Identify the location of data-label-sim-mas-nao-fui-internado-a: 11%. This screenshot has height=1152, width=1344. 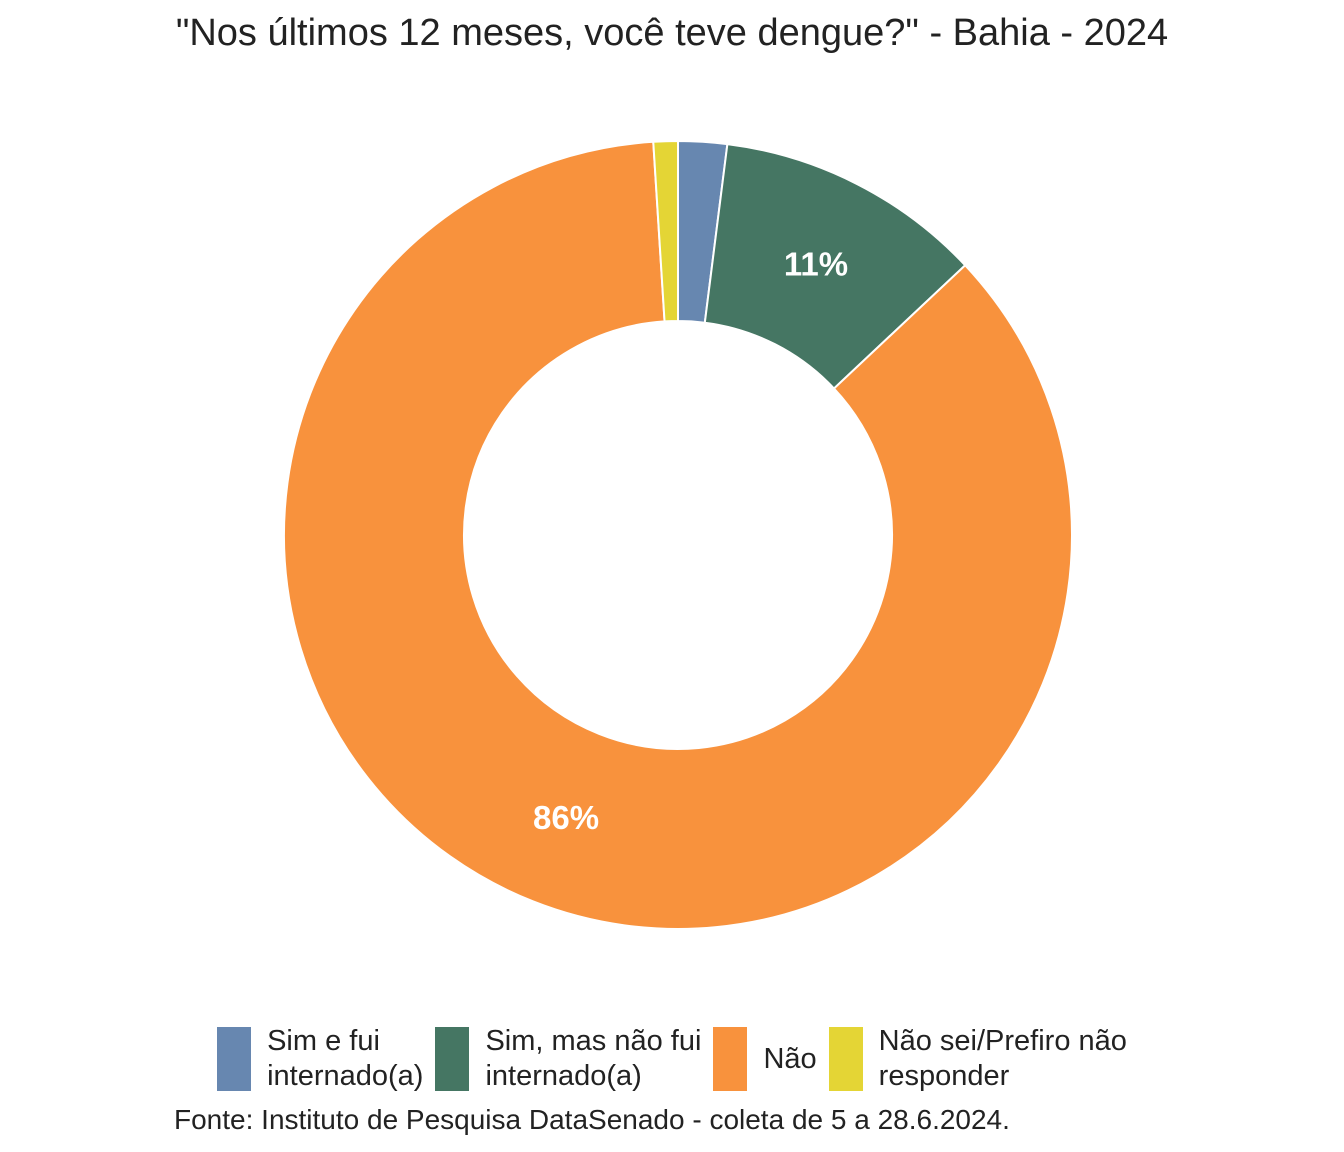
(816, 264).